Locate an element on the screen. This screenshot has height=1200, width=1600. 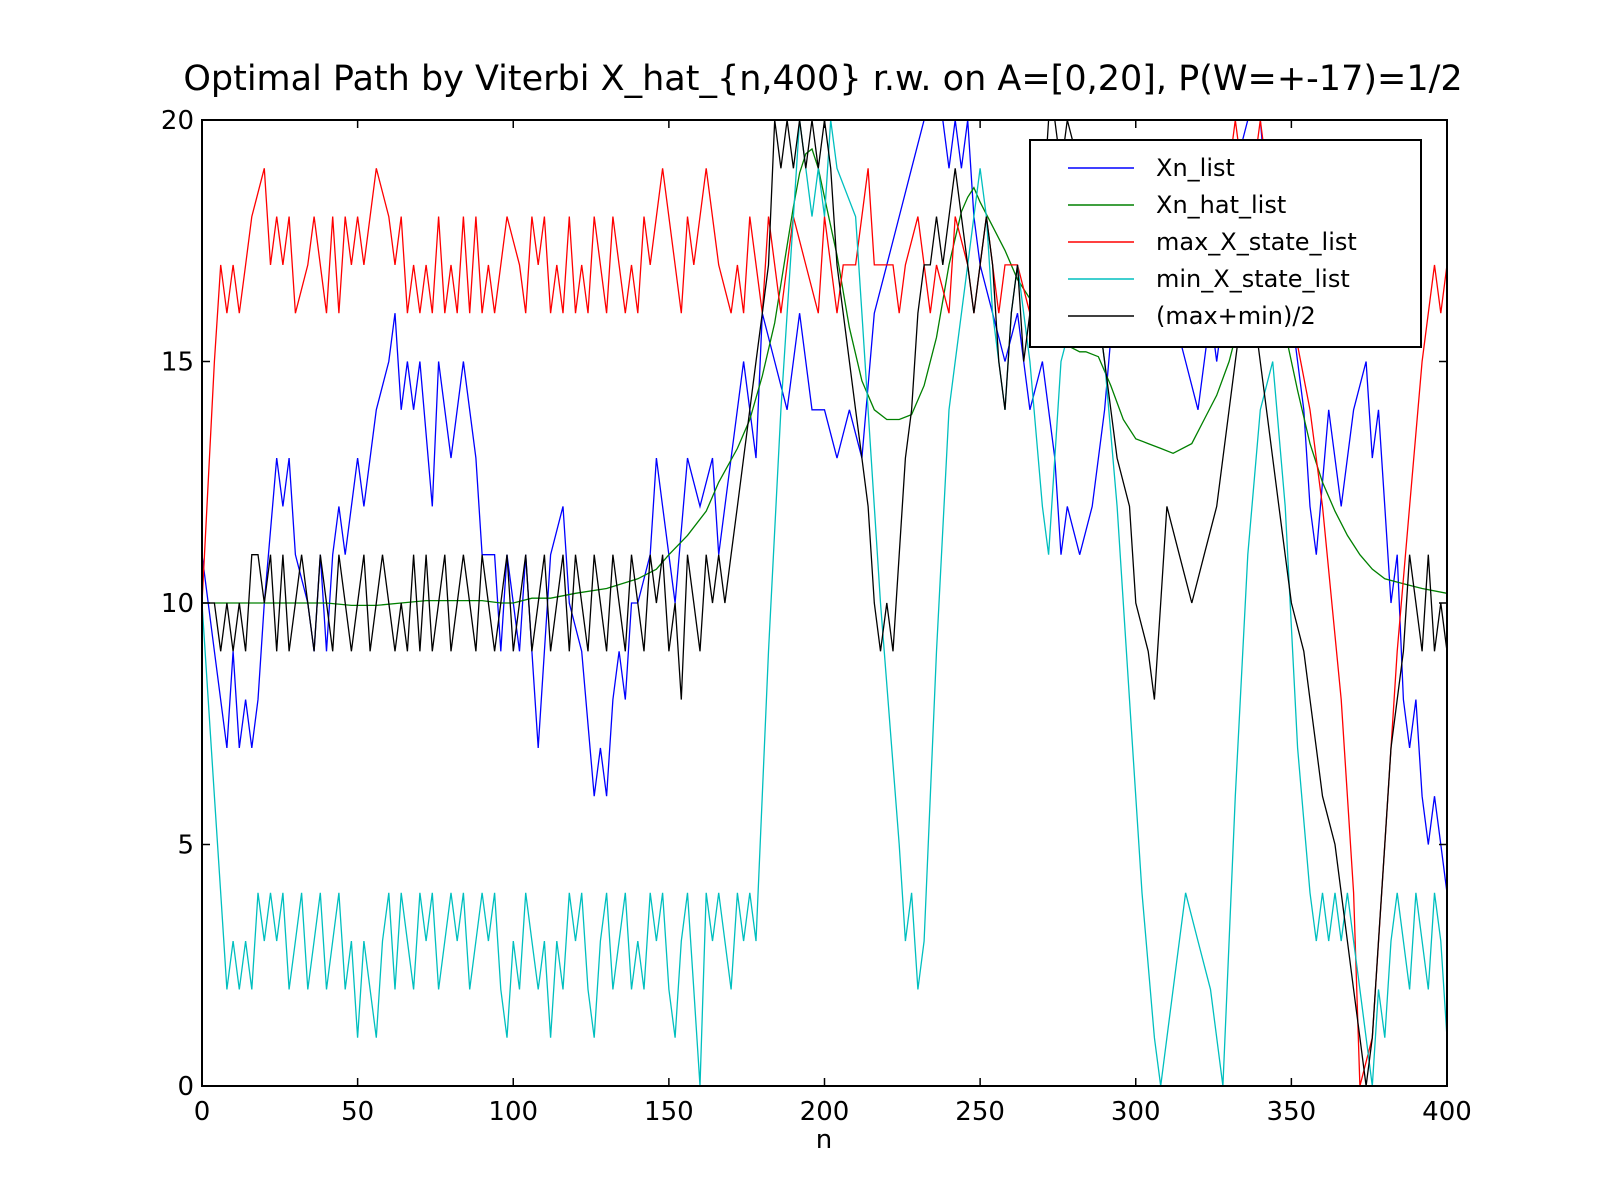
x-tick-label: 300 is located at coordinates (1136, 1112).